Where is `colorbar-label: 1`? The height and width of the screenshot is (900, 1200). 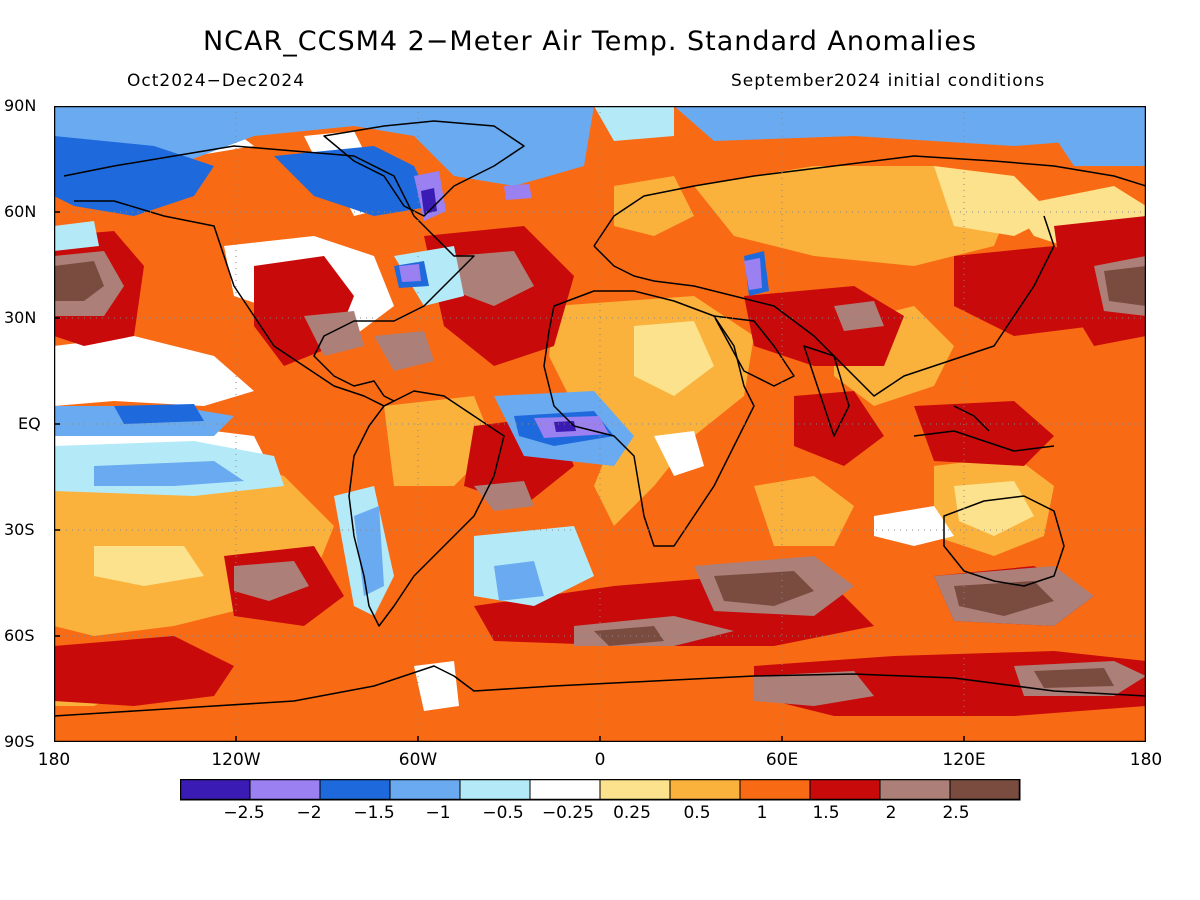 colorbar-label: 1 is located at coordinates (762, 813).